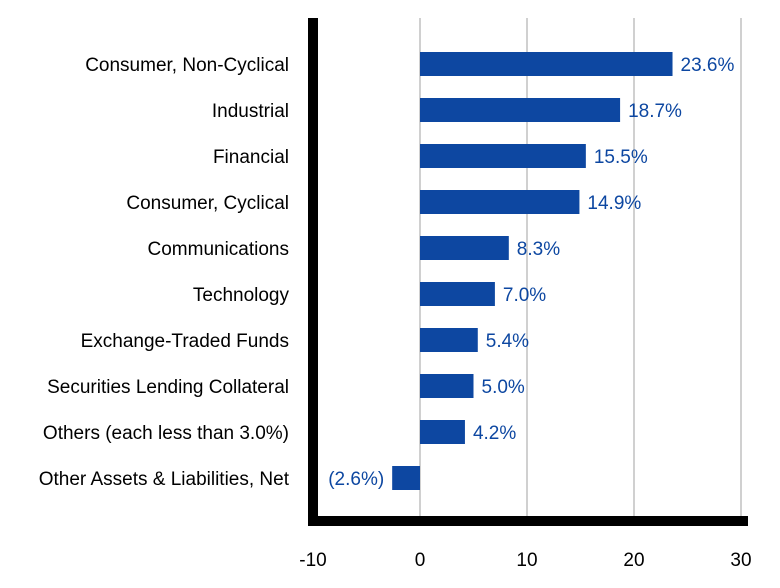  What do you see at coordinates (356, 479) in the screenshot?
I see `data-label-9: (2.6%)` at bounding box center [356, 479].